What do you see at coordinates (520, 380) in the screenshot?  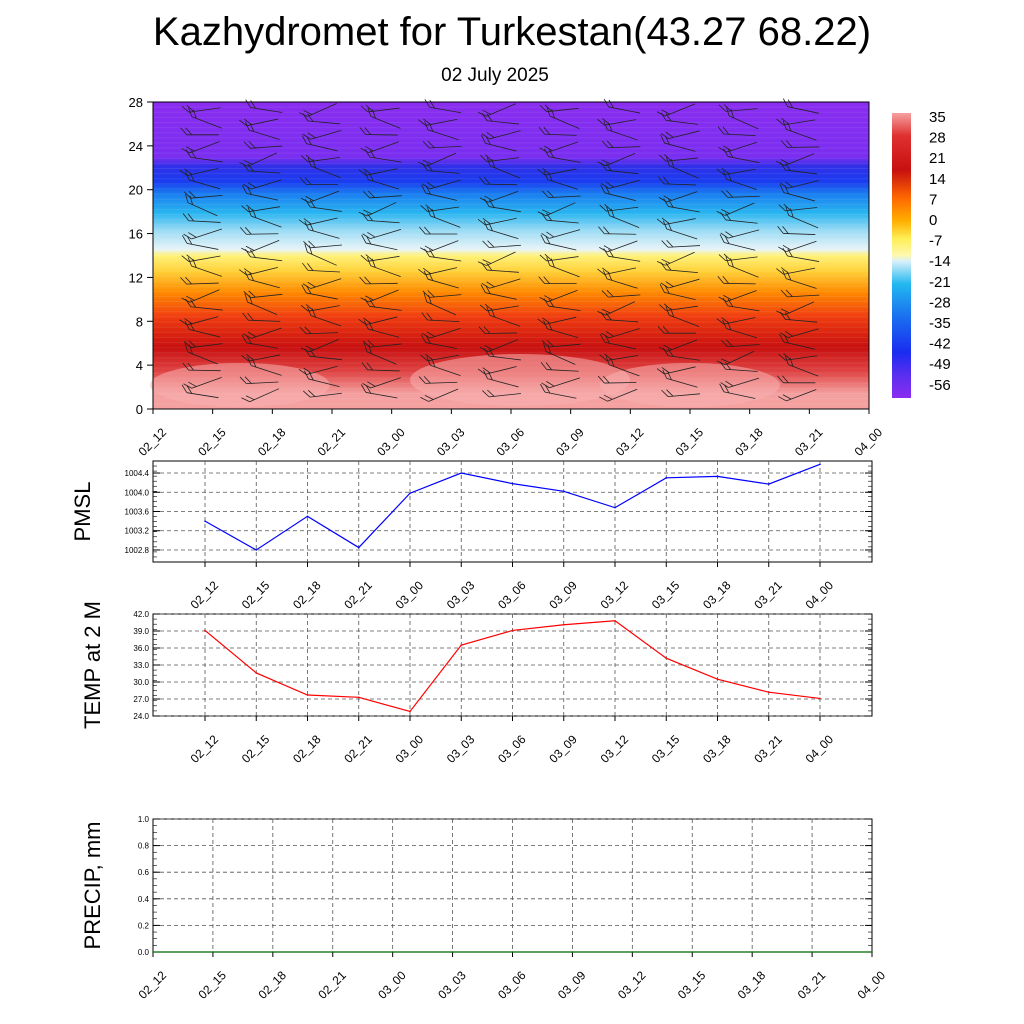 I see `warm-core` at bounding box center [520, 380].